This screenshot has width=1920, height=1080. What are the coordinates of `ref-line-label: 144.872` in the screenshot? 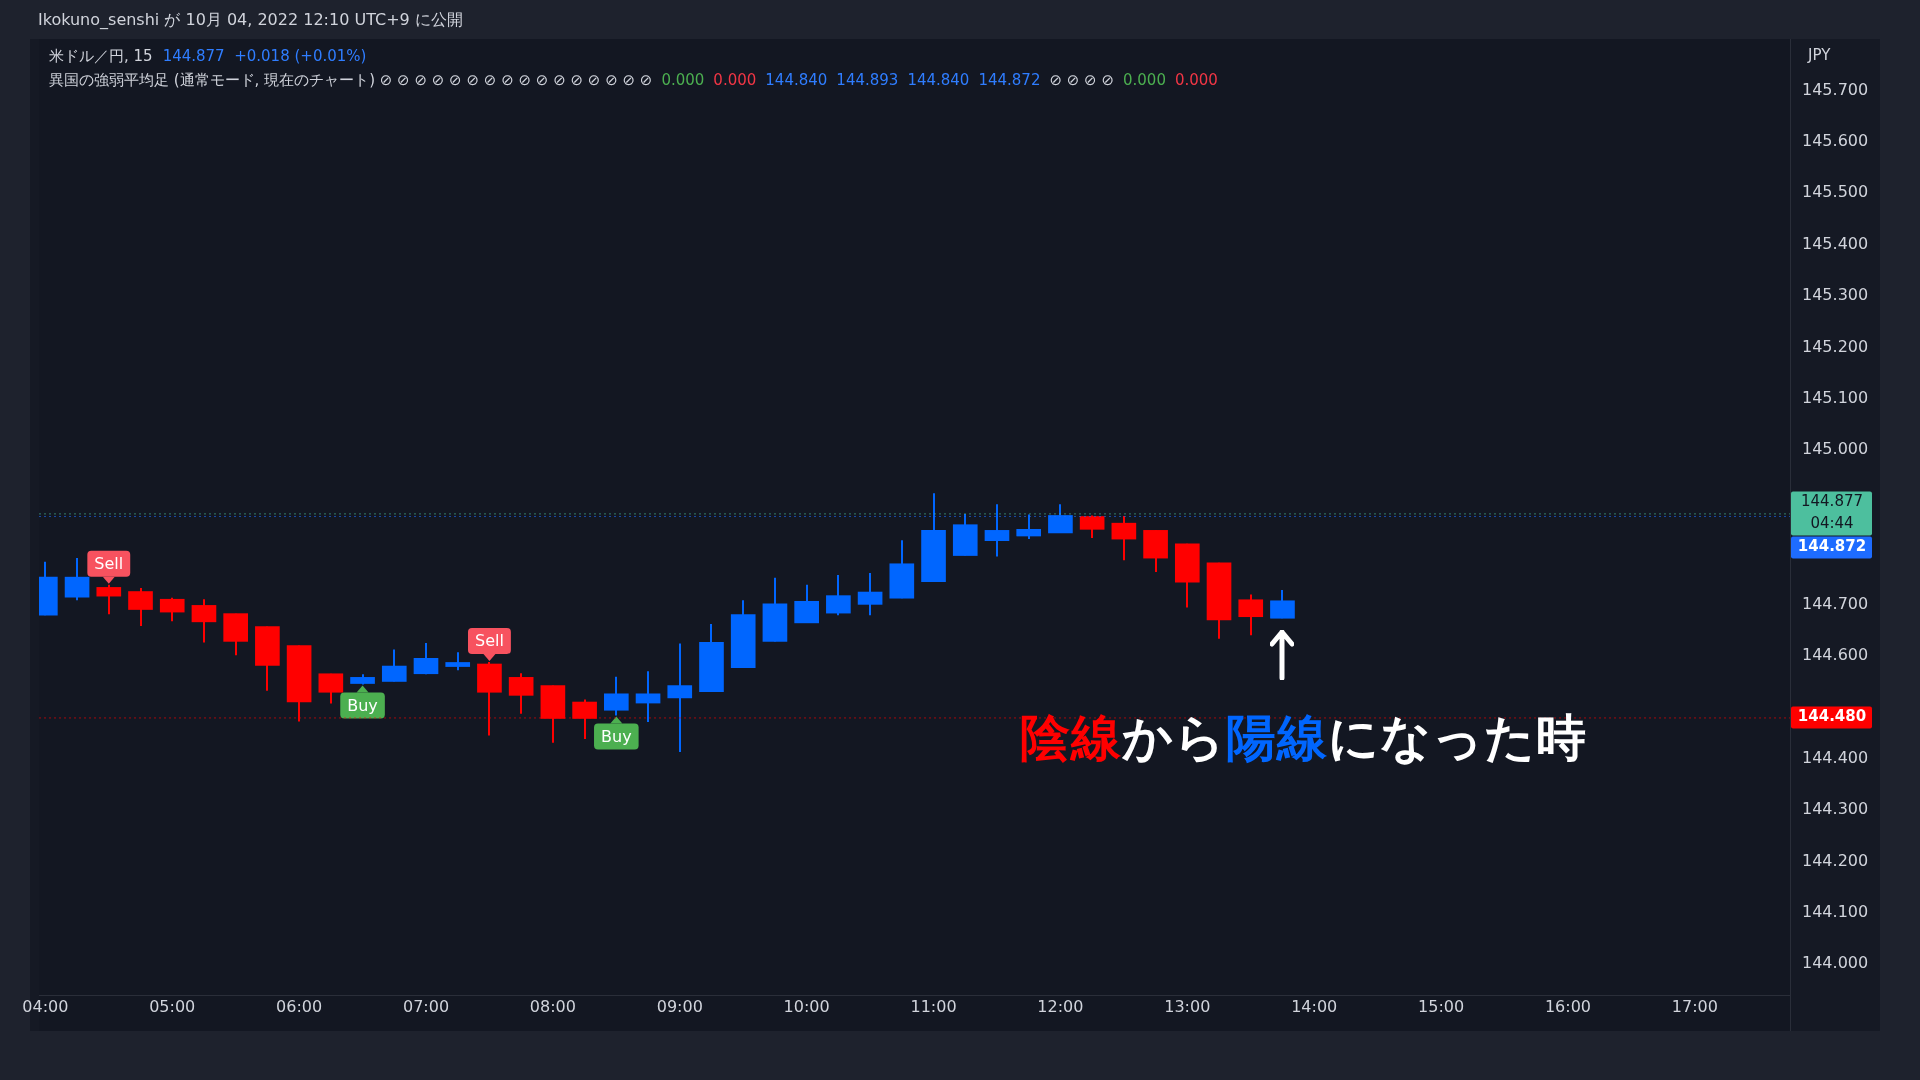 It's located at (1832, 546).